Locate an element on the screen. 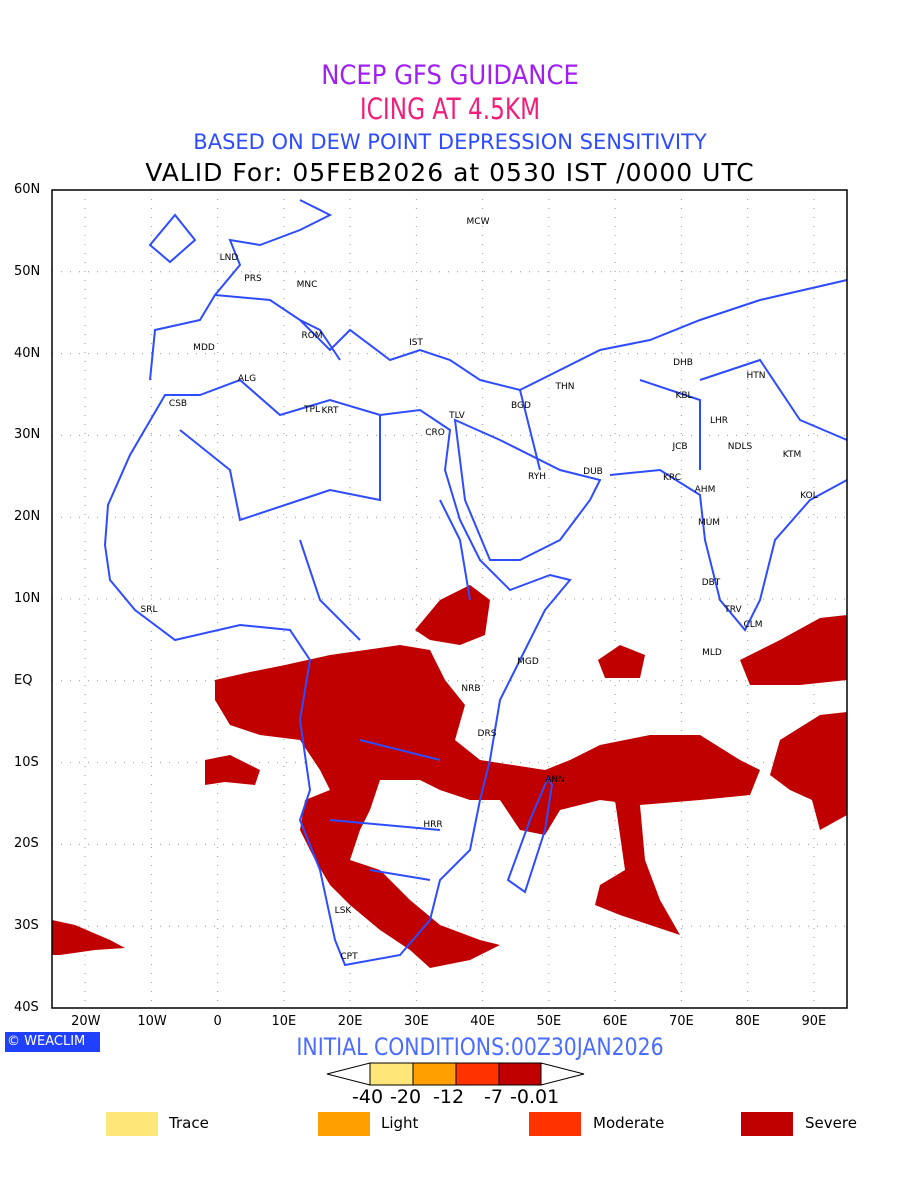 The height and width of the screenshot is (1200, 900). longitude-label: 70E is located at coordinates (681, 1021).